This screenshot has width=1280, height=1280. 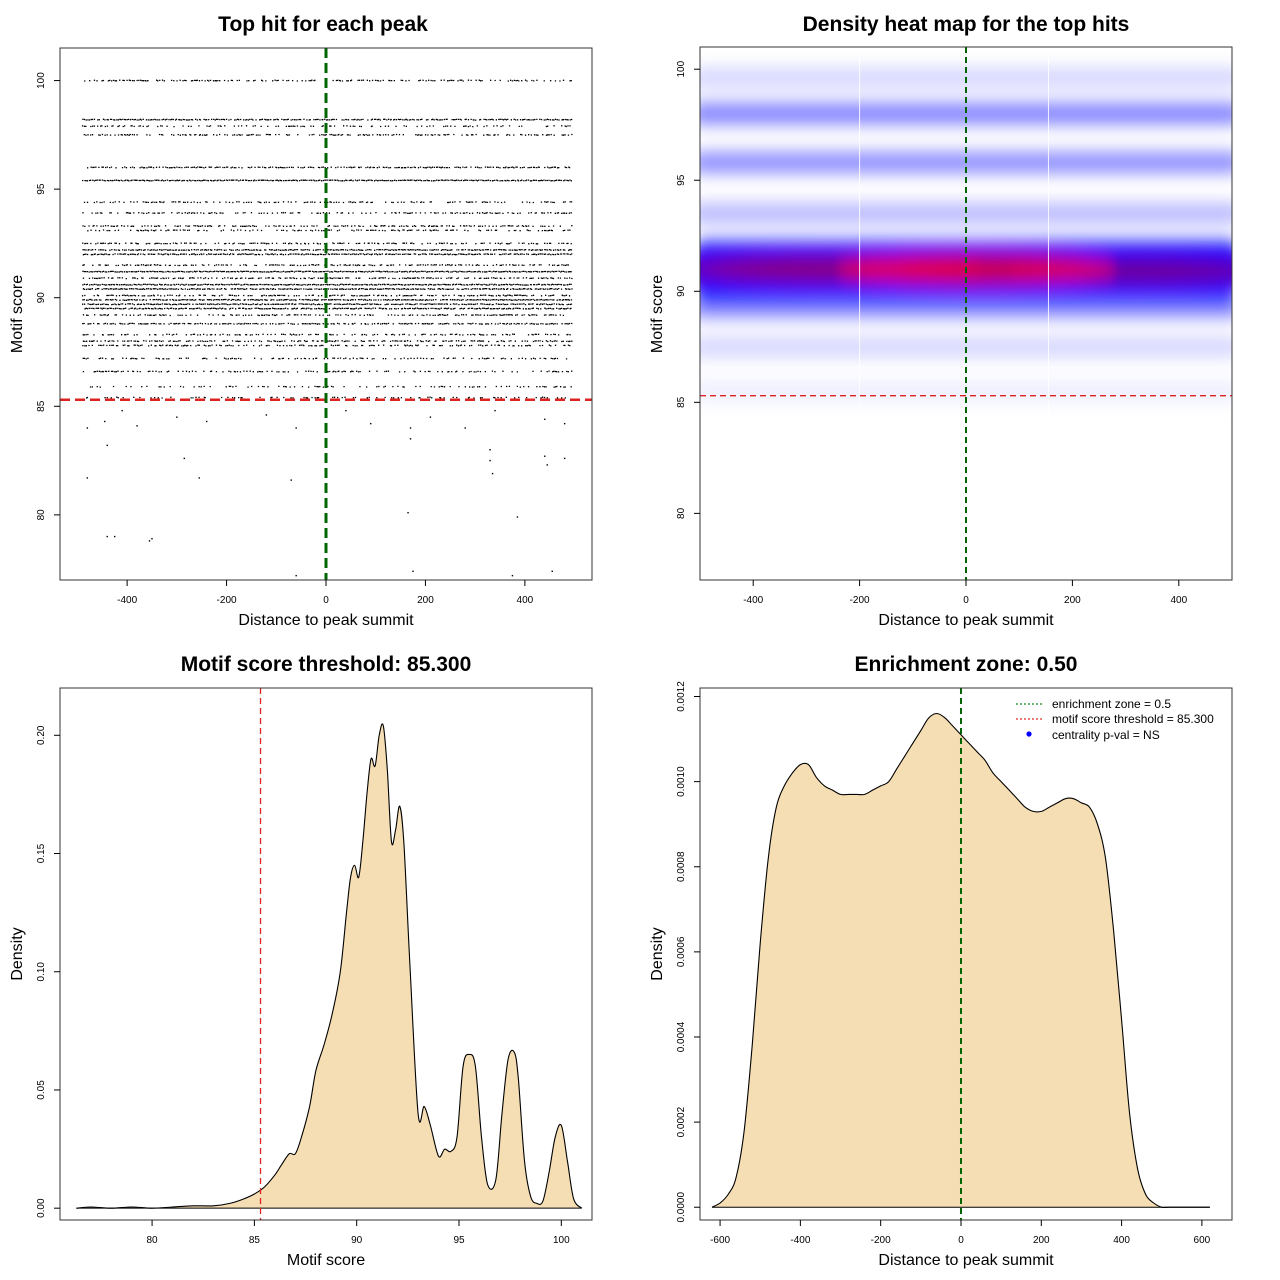 What do you see at coordinates (966, 1260) in the screenshot?
I see `distance-density-xlabel: Distance to peak summit` at bounding box center [966, 1260].